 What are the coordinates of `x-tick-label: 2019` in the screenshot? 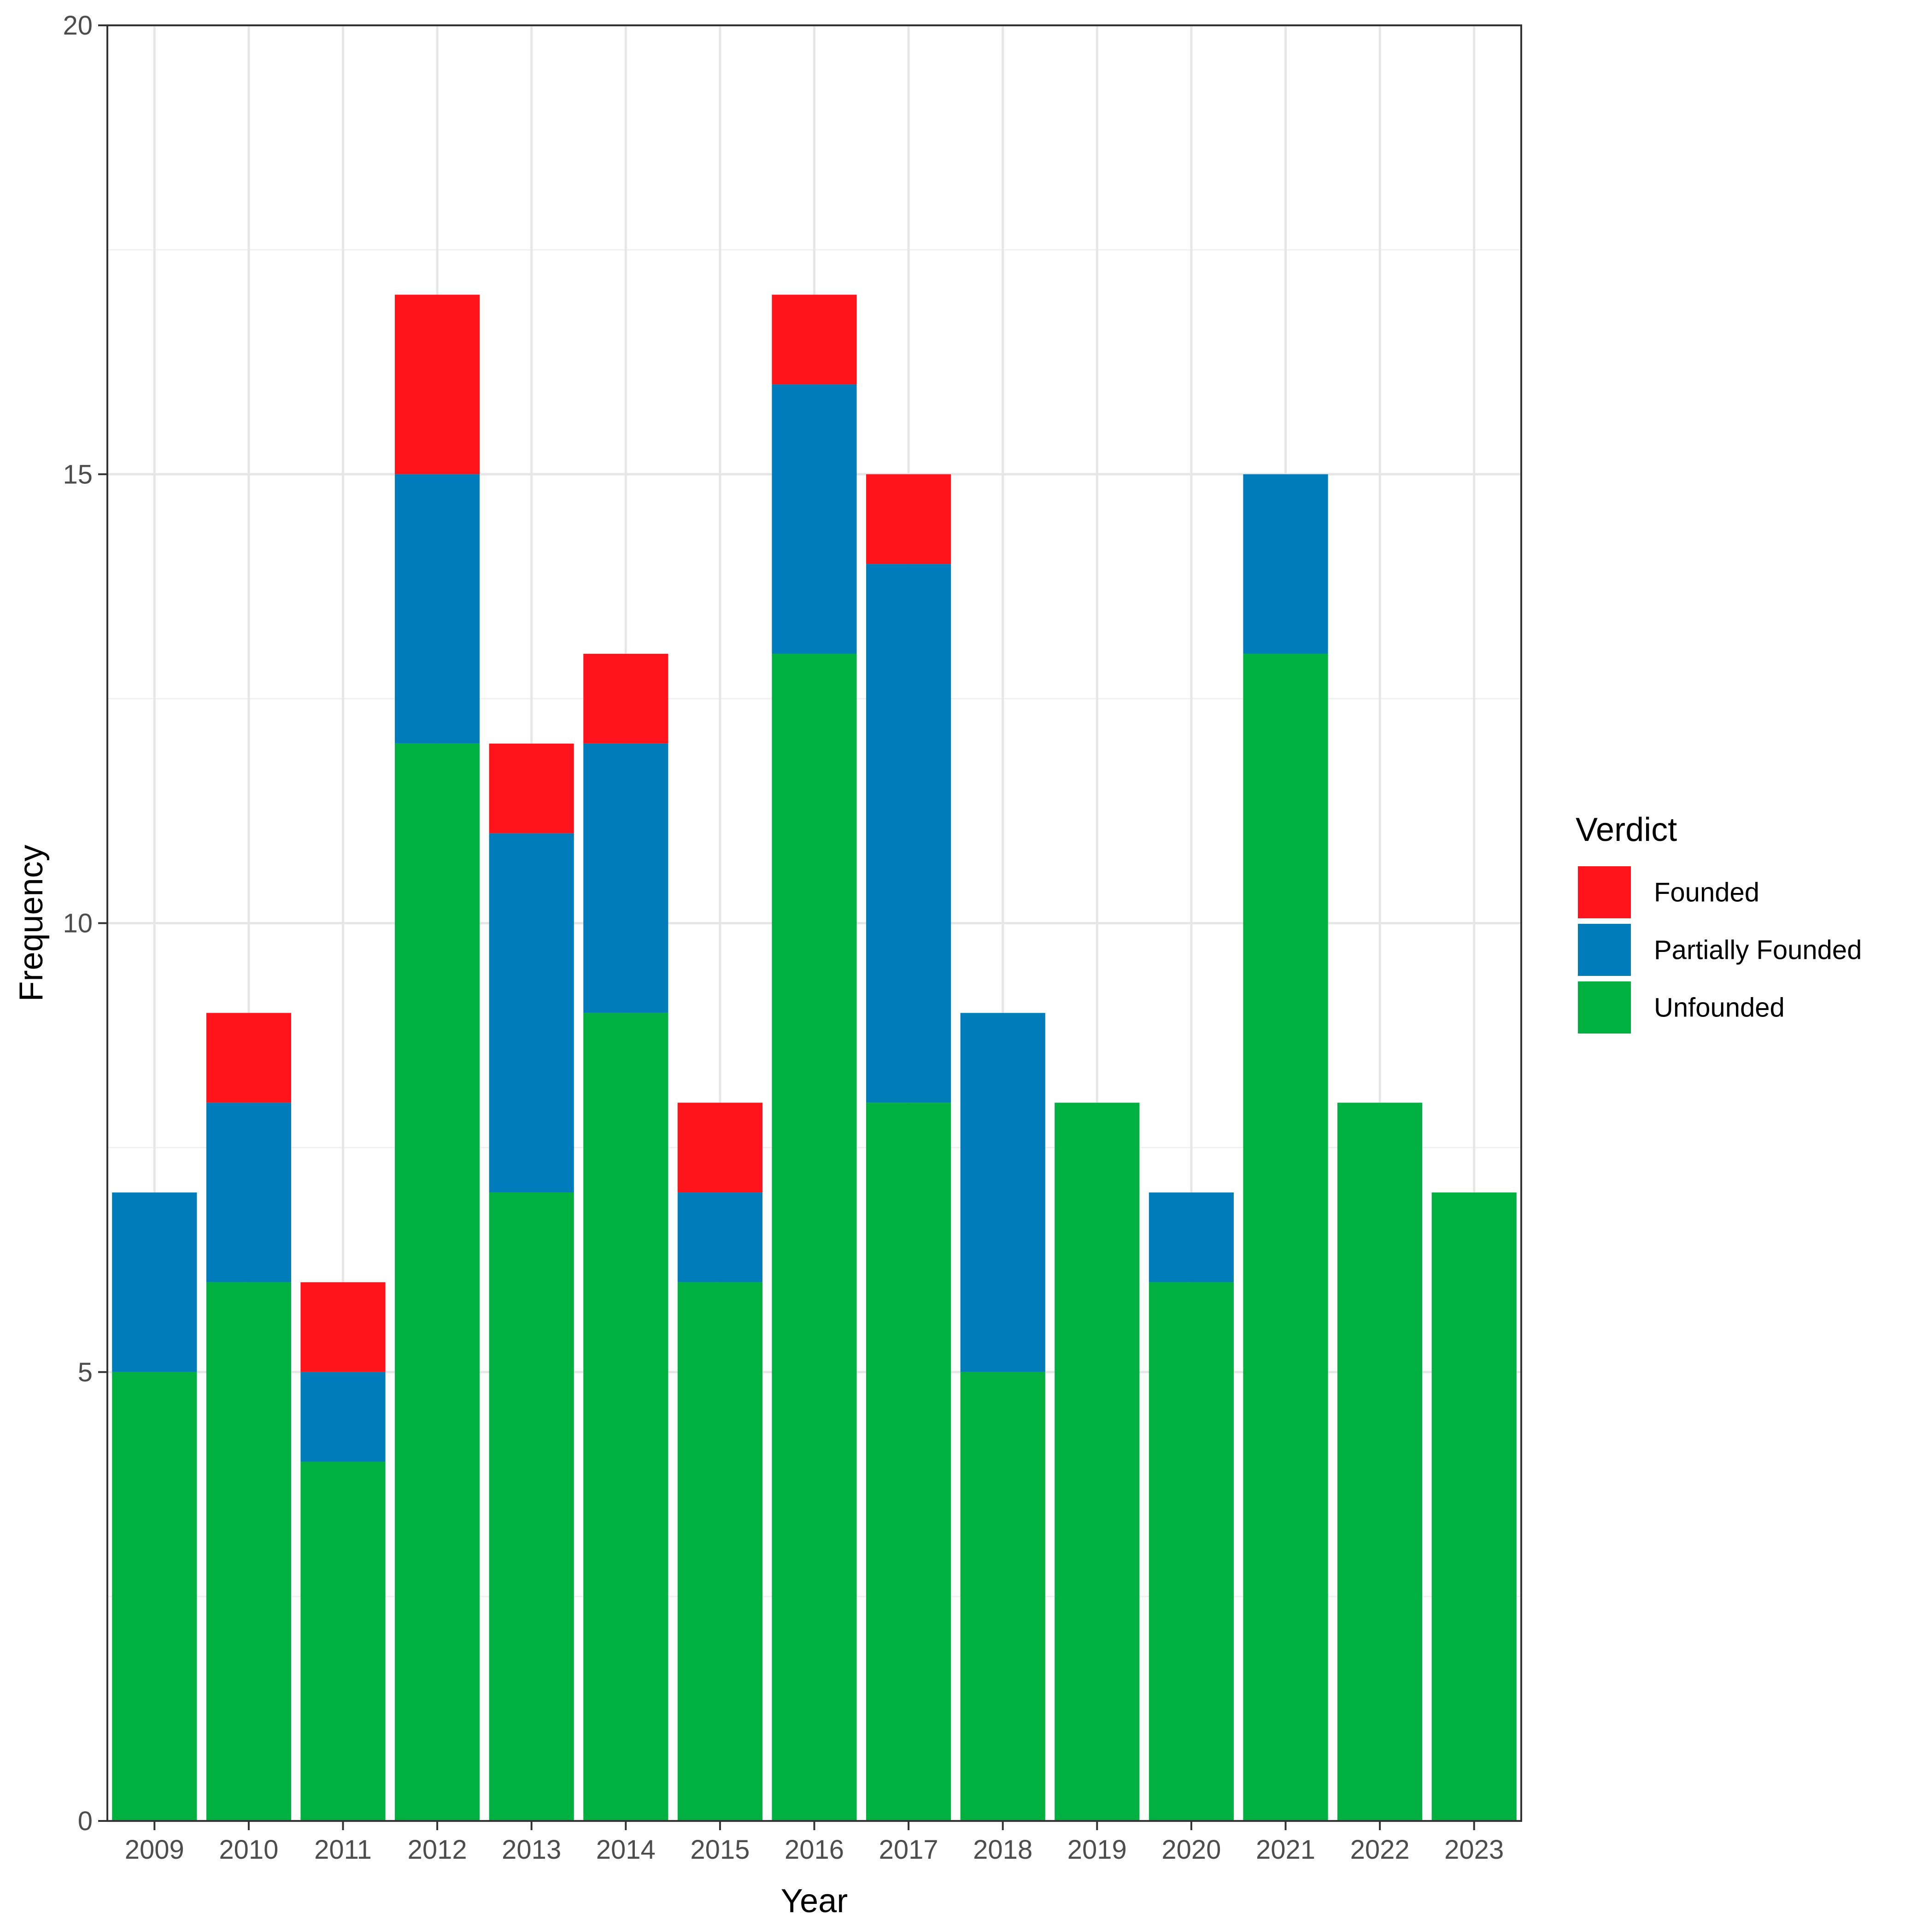 It's located at (1097, 1850).